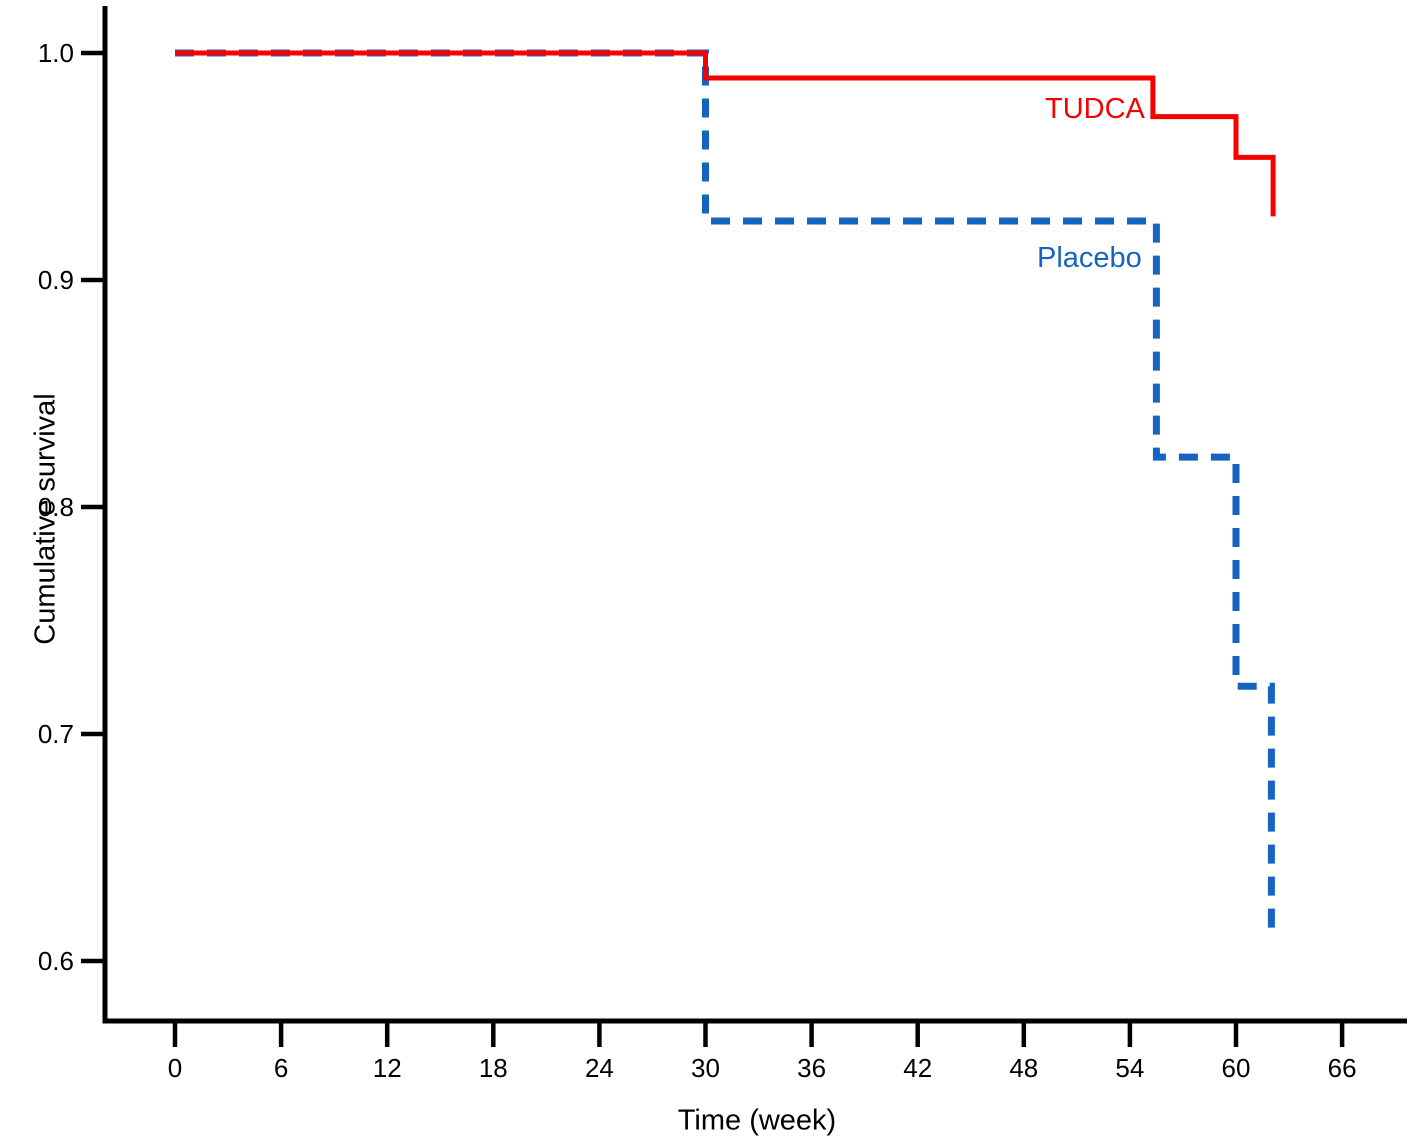 The image size is (1417, 1144). I want to click on x-tick-label: 36, so click(811, 1068).